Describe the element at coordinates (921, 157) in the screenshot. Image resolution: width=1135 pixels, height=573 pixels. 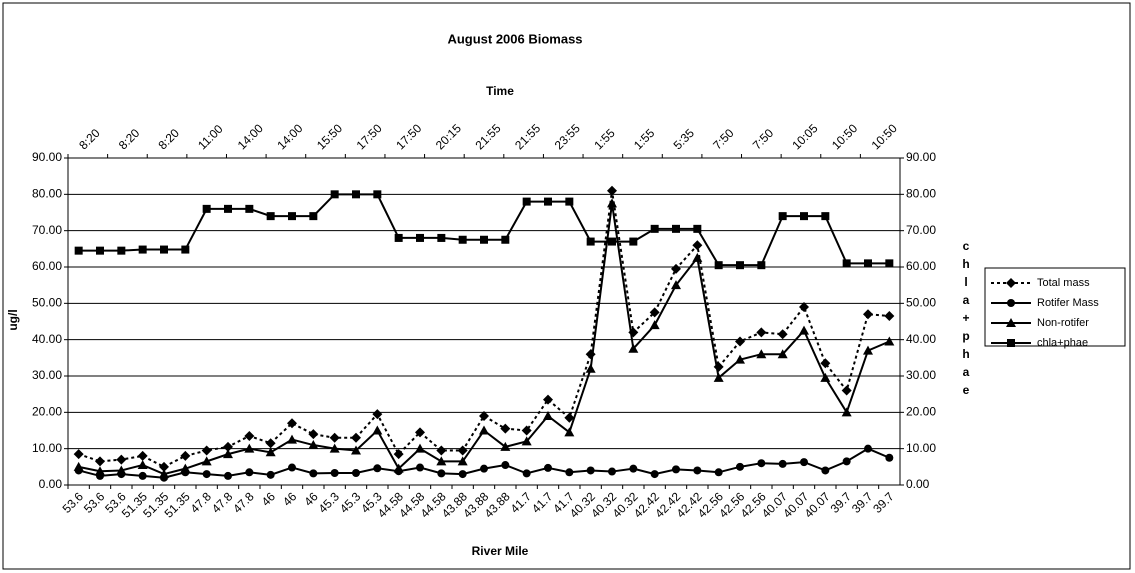
I see `y2-tick-label: 90.00` at that location.